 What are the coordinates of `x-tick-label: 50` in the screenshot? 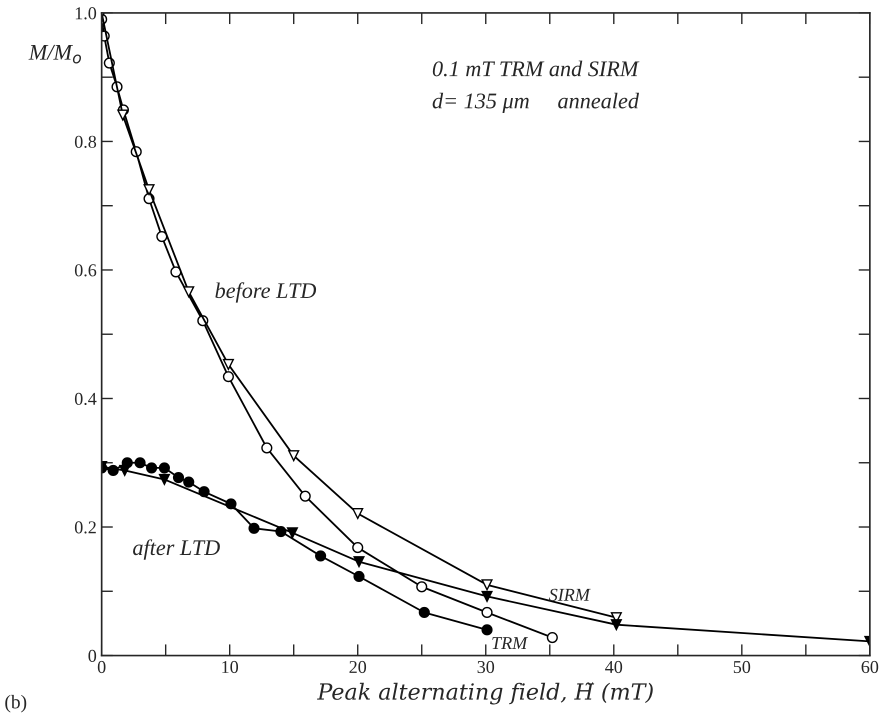 It's located at (742, 667).